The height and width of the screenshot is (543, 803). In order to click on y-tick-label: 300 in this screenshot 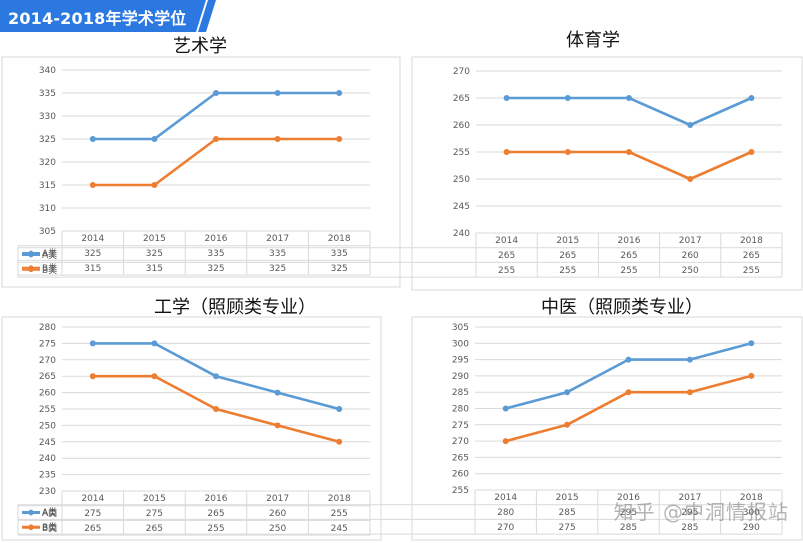, I will do `click(460, 344)`.